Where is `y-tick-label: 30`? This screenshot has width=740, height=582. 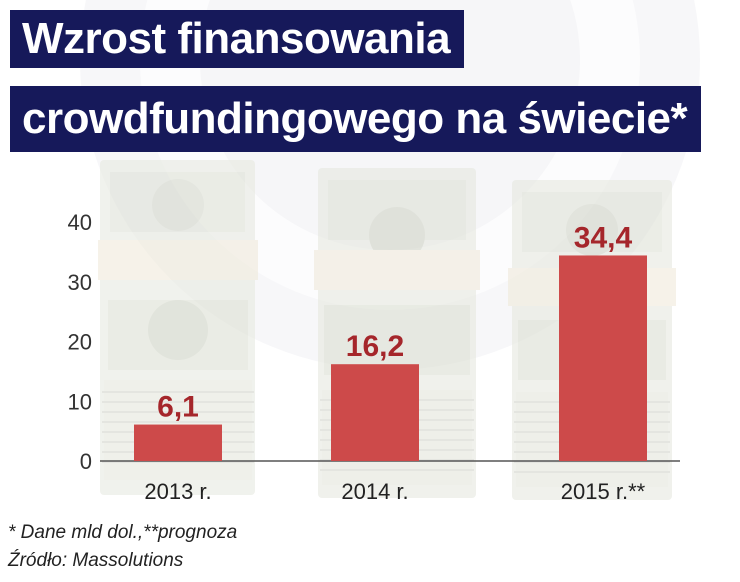
y-tick-label: 30 is located at coordinates (80, 282).